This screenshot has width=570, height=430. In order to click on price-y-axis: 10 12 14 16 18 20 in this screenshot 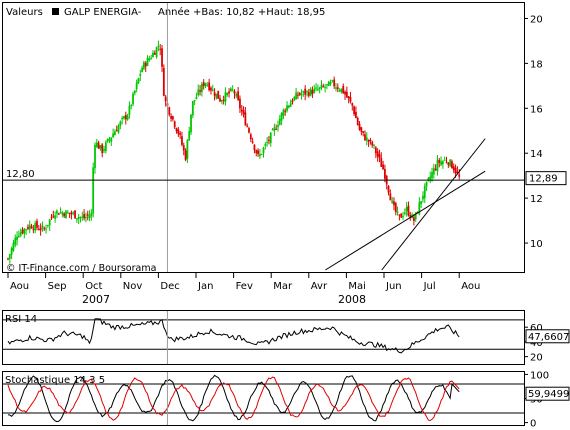, I will do `click(533, 132)`.